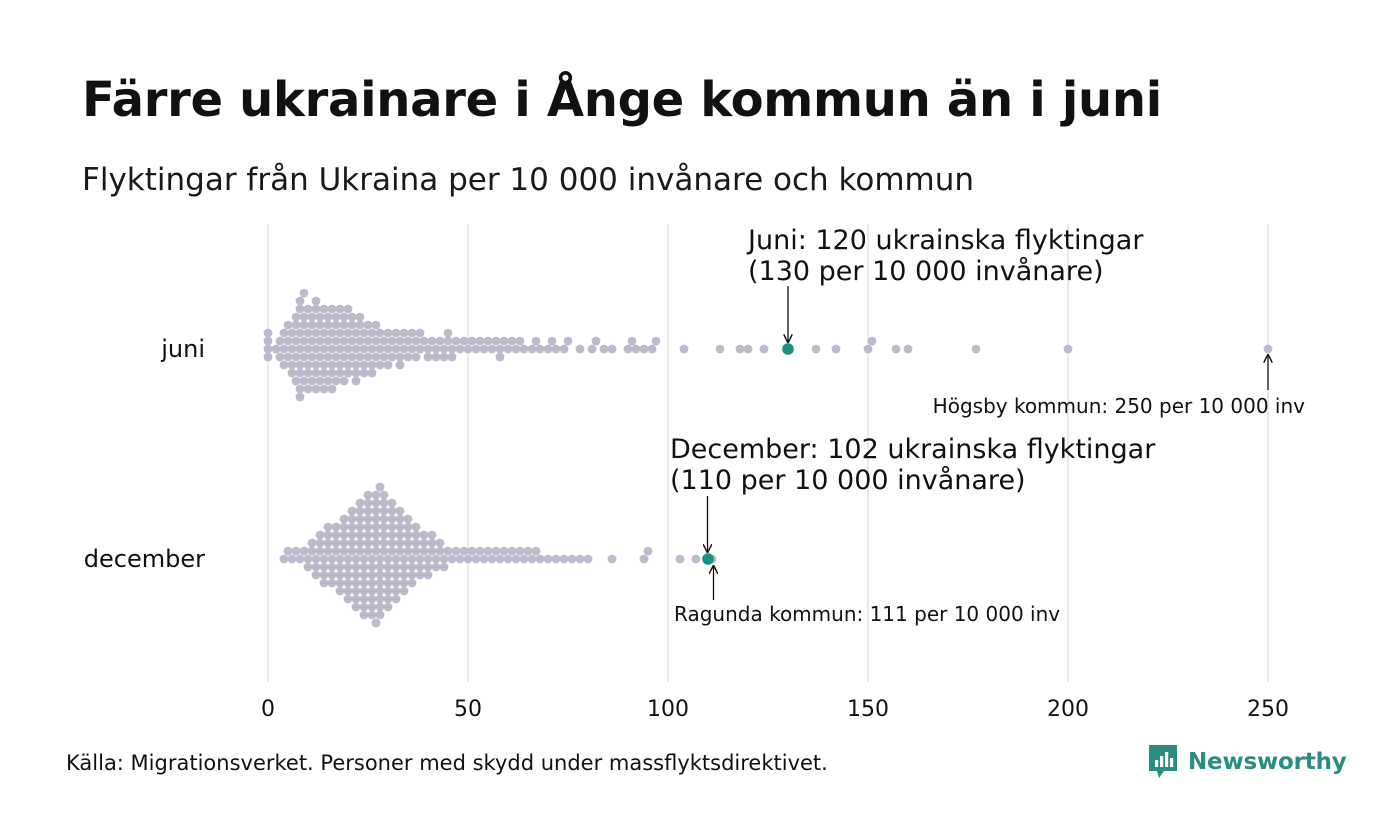  Describe the element at coordinates (1247, 762) in the screenshot. I see `newsworthy-logo: Newsworthy` at that location.